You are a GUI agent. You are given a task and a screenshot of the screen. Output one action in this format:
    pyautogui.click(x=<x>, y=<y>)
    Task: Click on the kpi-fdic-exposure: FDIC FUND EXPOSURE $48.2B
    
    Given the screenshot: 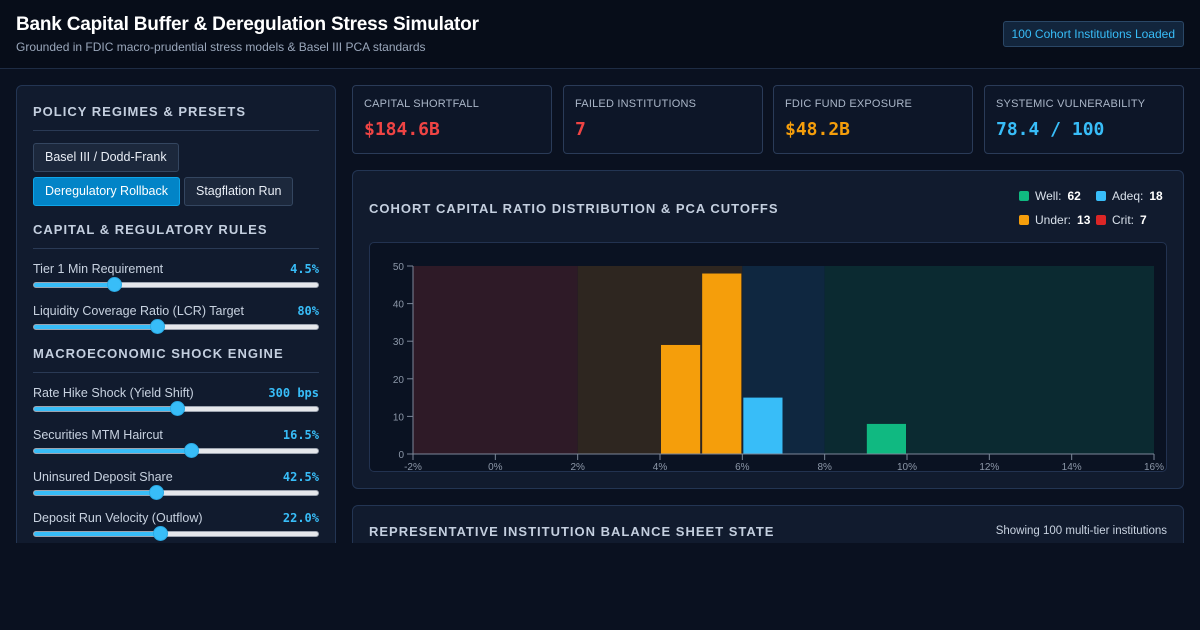 What is the action you would take?
    pyautogui.click(x=873, y=119)
    